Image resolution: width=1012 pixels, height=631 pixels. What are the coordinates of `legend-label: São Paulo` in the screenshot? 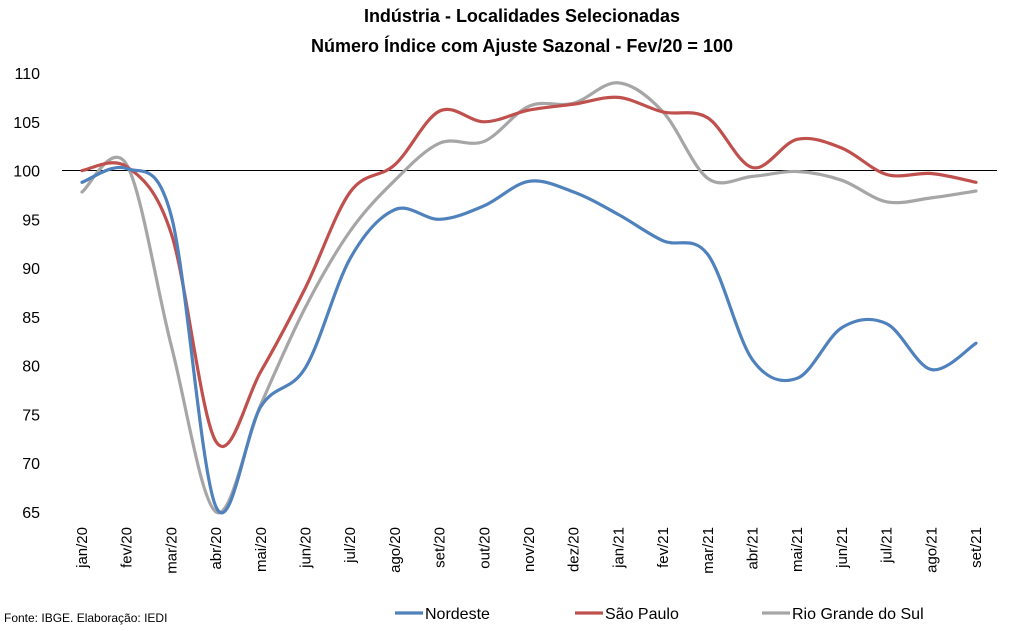 It's located at (642, 614).